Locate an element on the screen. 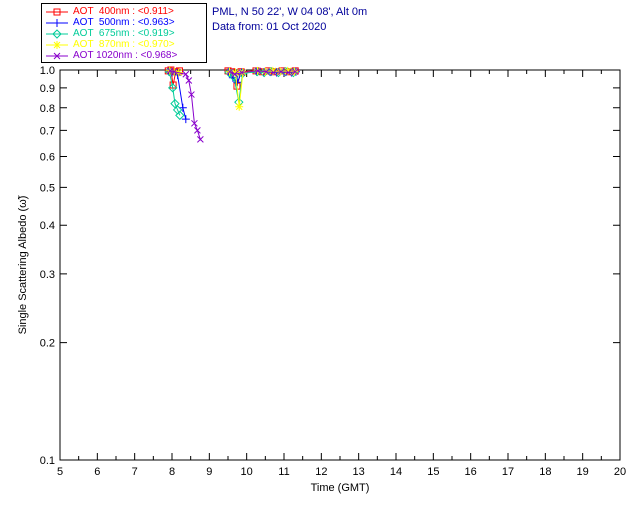  legend-label: AOT 400nm : <0.911> is located at coordinates (123, 11).